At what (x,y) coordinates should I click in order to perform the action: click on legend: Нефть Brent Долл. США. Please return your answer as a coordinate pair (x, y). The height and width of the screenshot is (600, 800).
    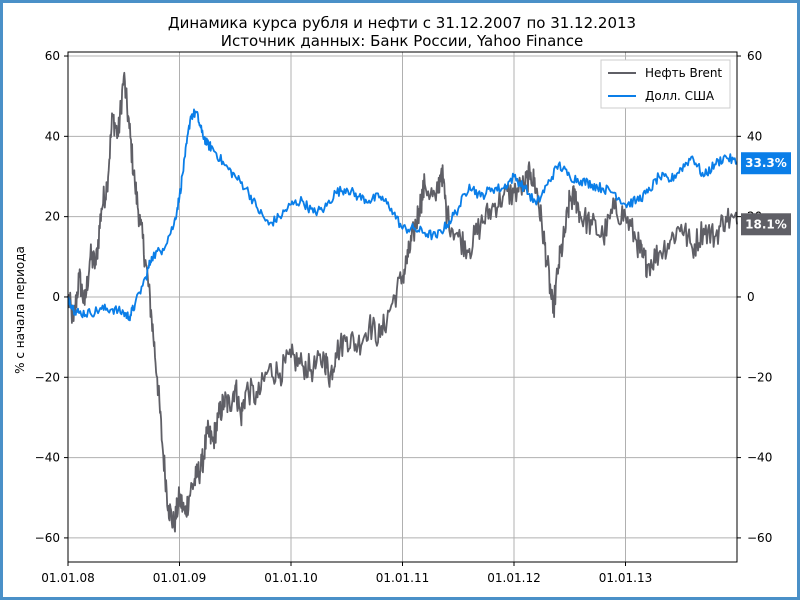
    Looking at the image, I should click on (665, 84).